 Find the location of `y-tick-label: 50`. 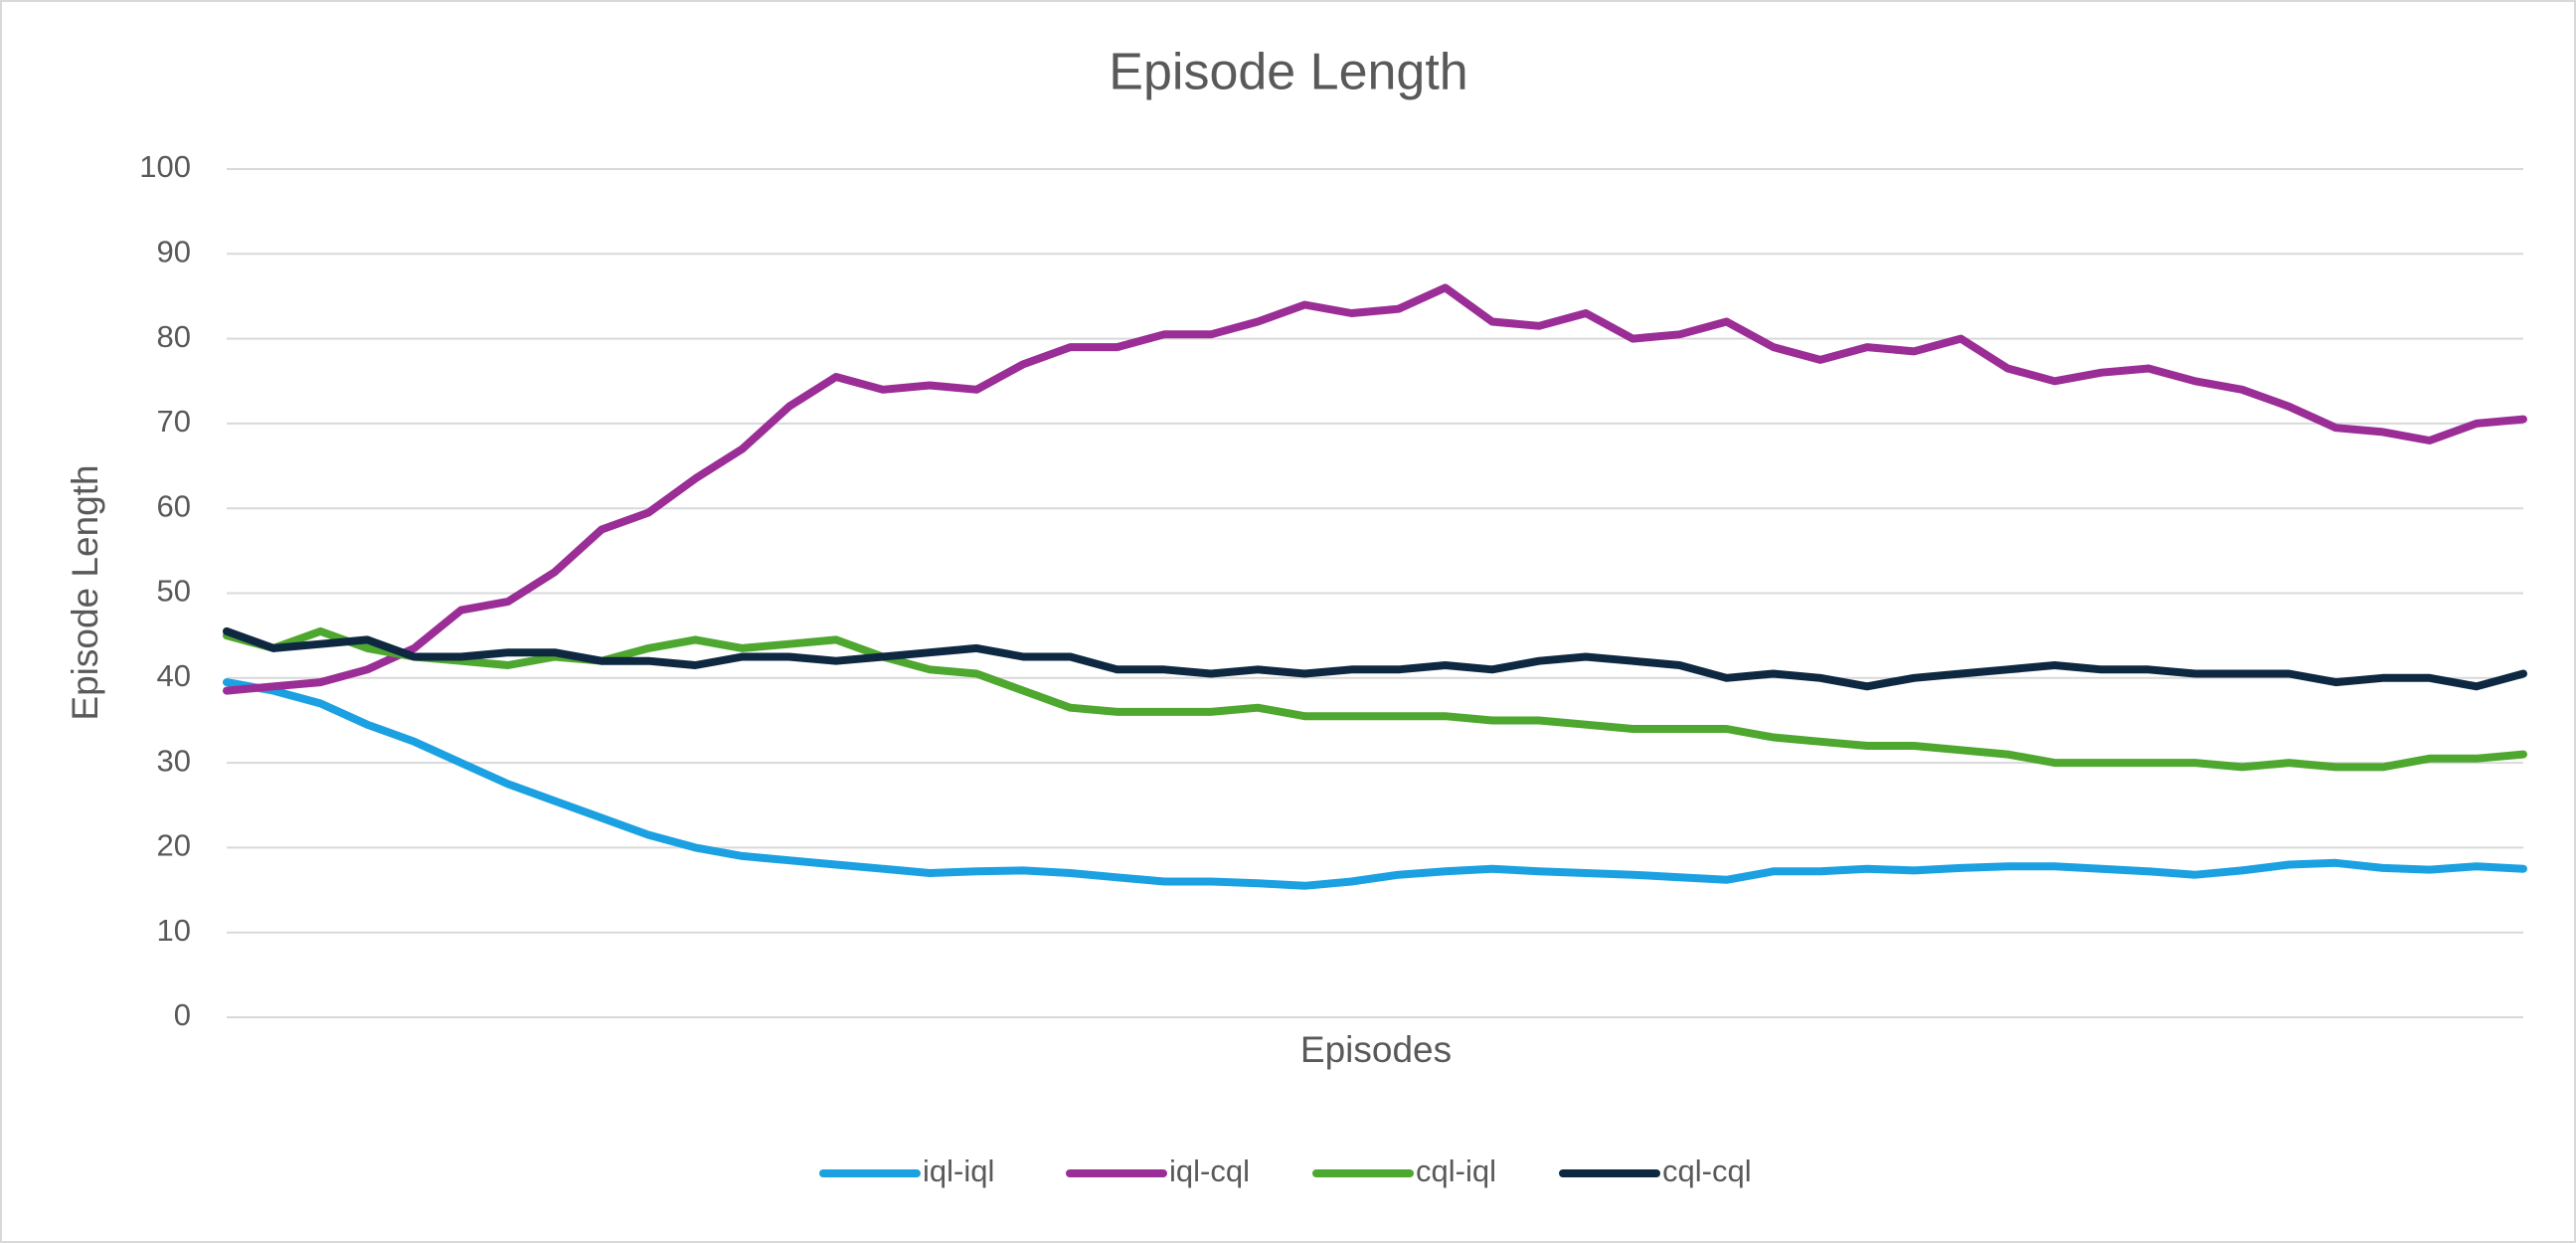

y-tick-label: 50 is located at coordinates (174, 591).